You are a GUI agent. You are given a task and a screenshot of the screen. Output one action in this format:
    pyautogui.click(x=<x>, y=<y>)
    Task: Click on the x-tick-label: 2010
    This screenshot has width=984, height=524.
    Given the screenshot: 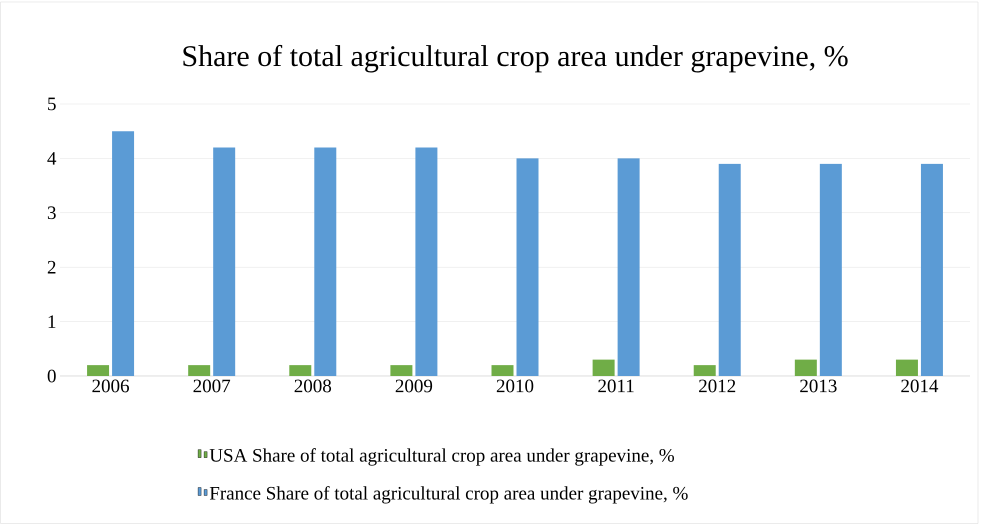 What is the action you would take?
    pyautogui.click(x=515, y=386)
    